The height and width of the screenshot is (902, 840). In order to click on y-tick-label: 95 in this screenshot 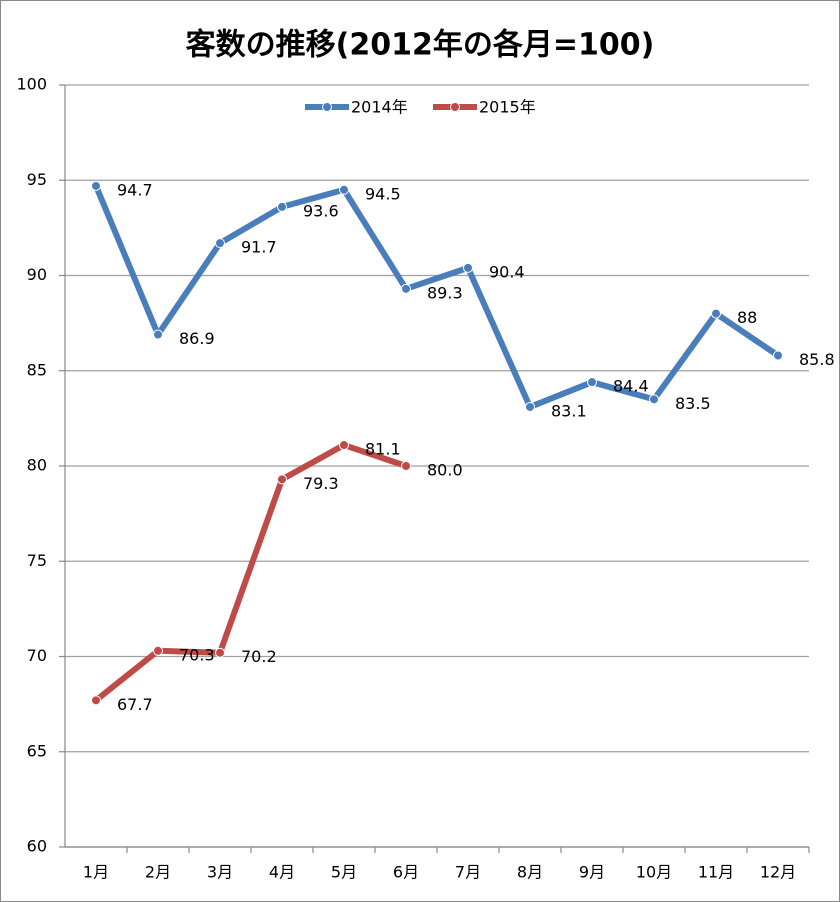, I will do `click(37, 179)`.